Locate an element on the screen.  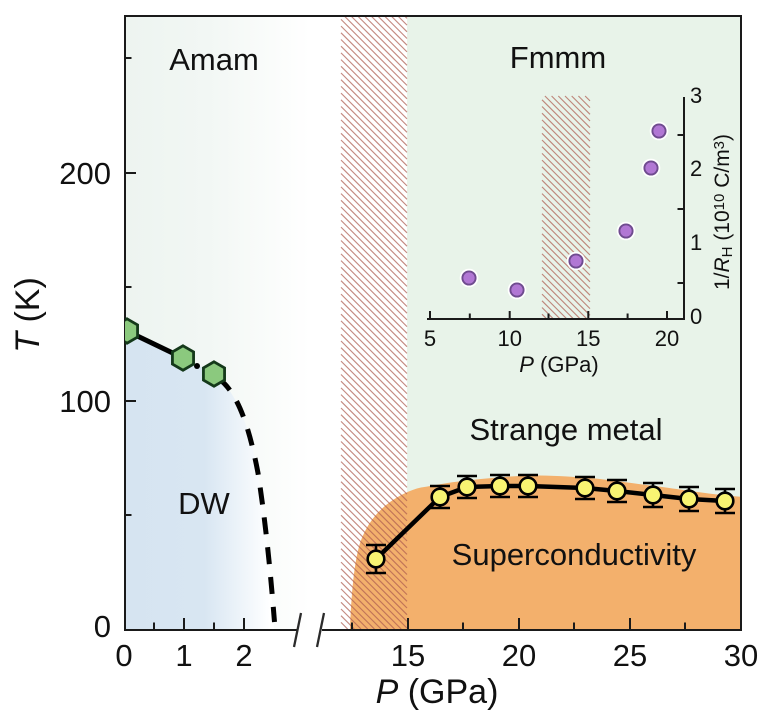
svg-text: 30 is located at coordinates (741, 655).